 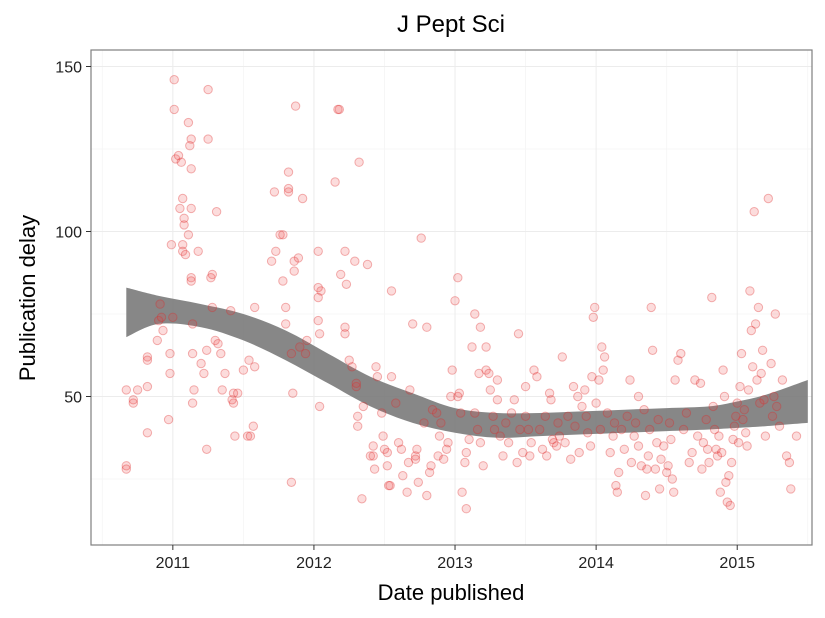 I want to click on y-tick-label: 150, so click(x=68, y=68).